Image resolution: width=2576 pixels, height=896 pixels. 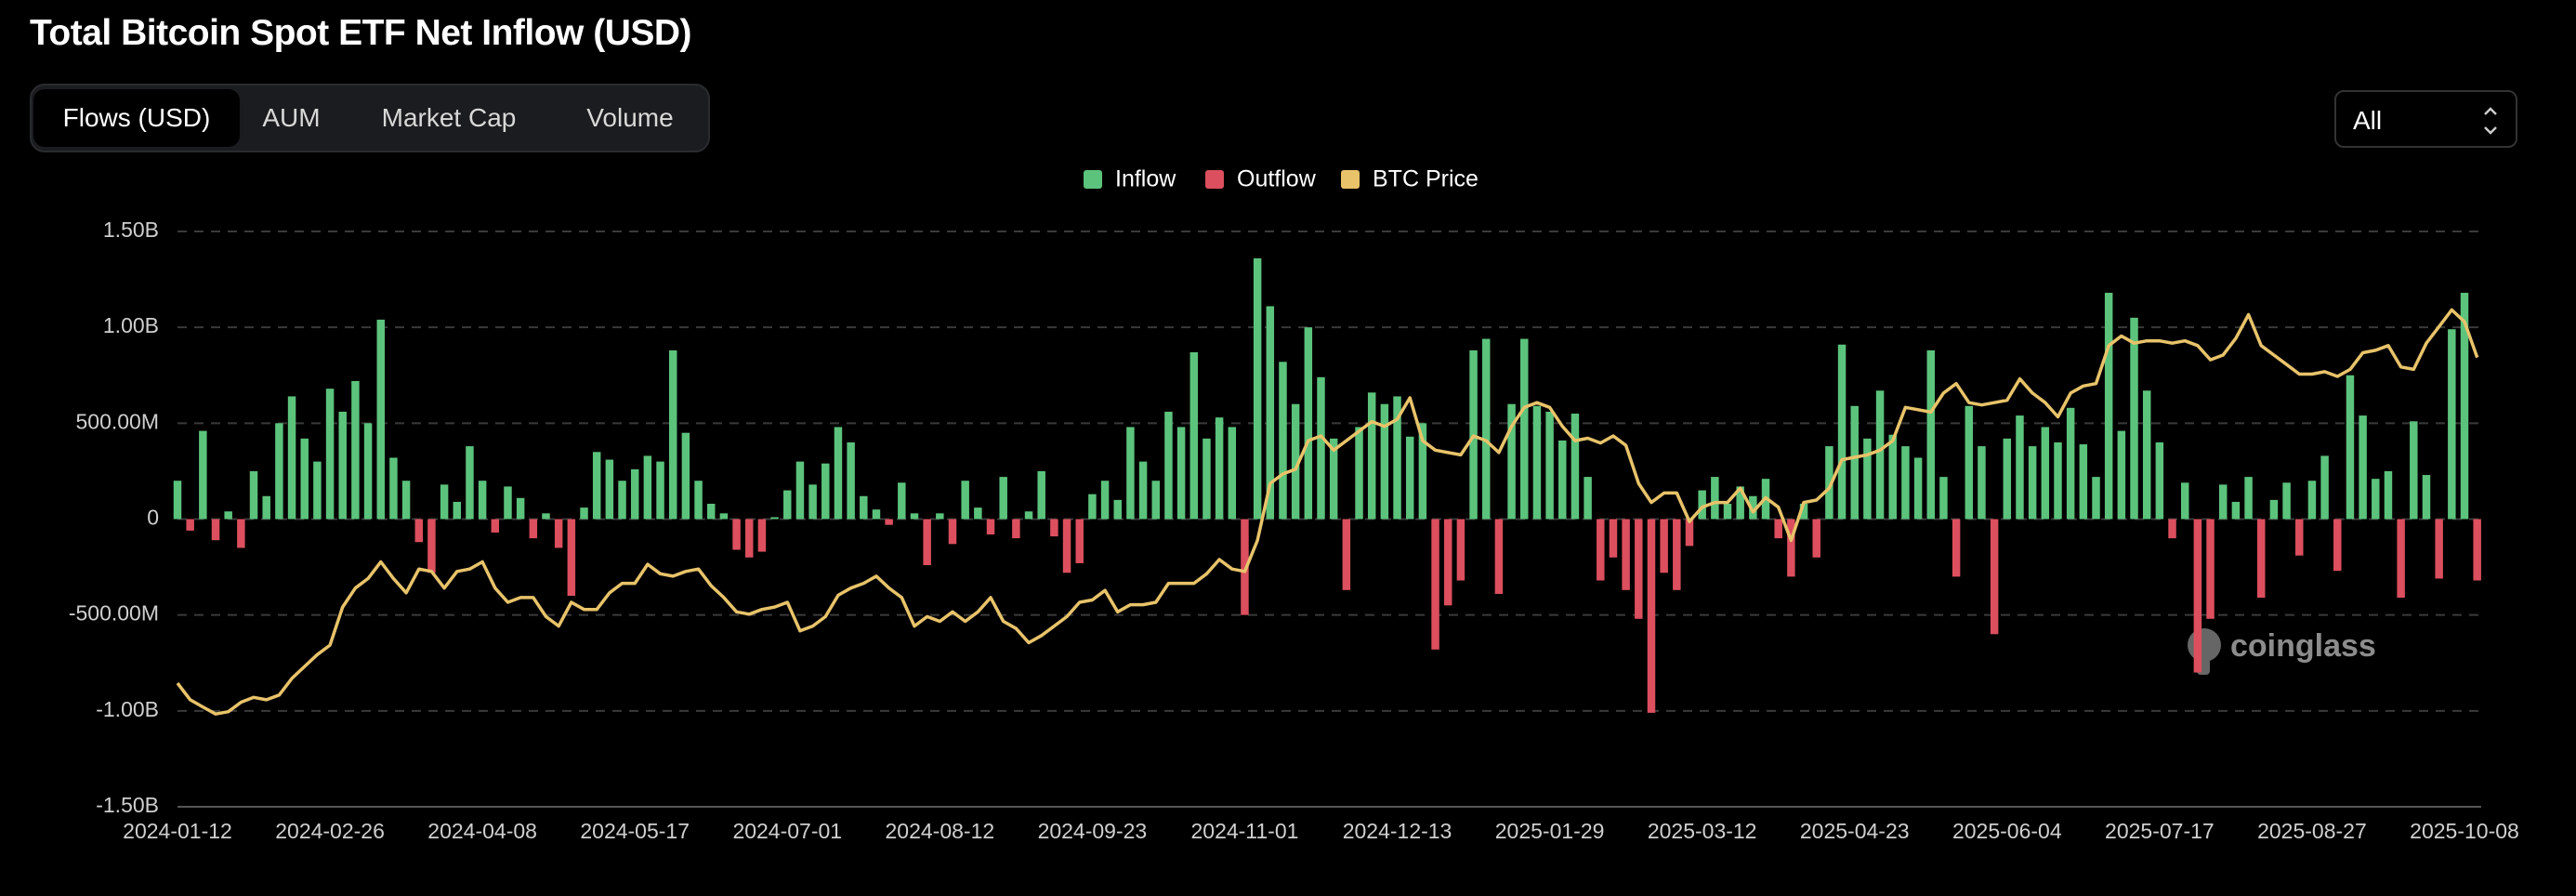 I want to click on x-tick-label: 2024-02-26, so click(x=330, y=831).